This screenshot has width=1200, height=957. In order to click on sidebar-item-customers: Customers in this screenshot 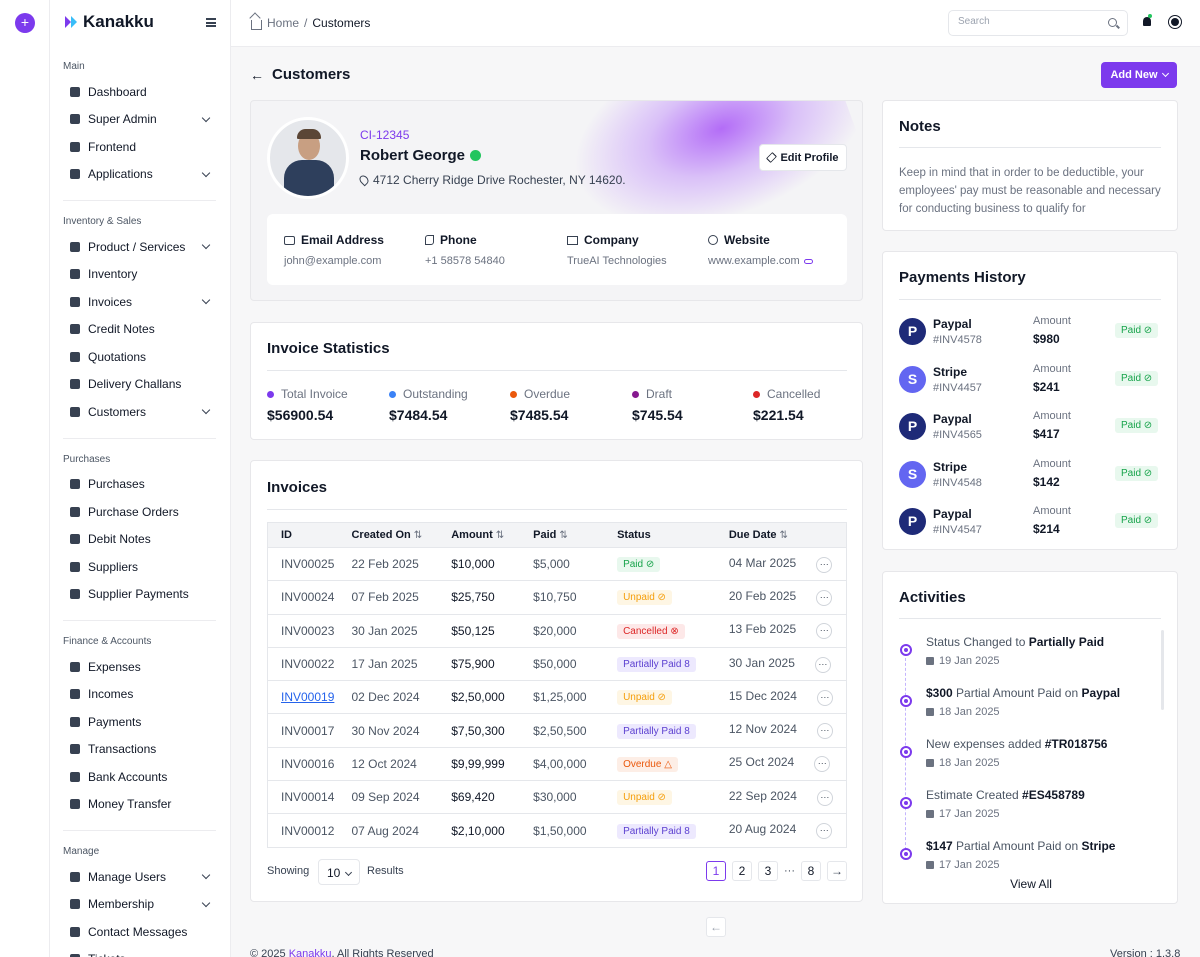, I will do `click(140, 412)`.